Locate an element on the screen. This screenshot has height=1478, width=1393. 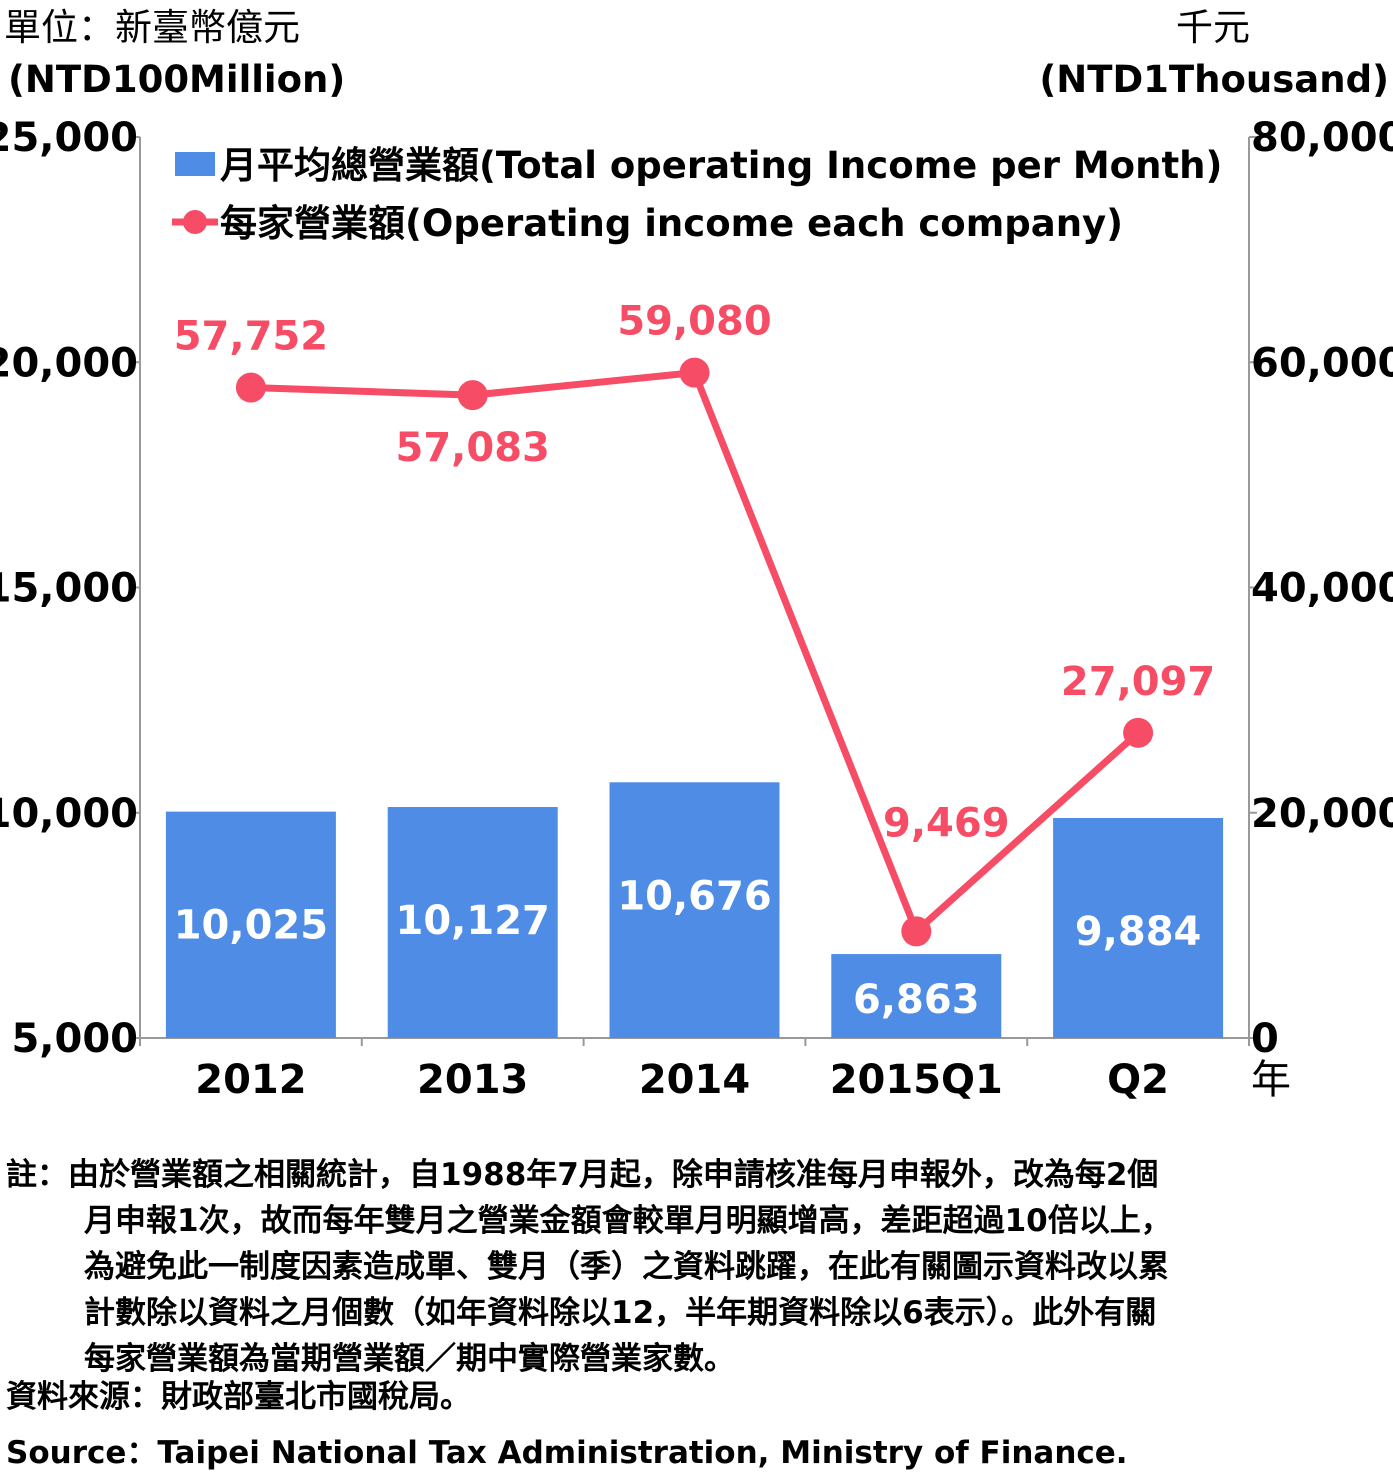
x-tick-label: 2015Q1 is located at coordinates (916, 1080).